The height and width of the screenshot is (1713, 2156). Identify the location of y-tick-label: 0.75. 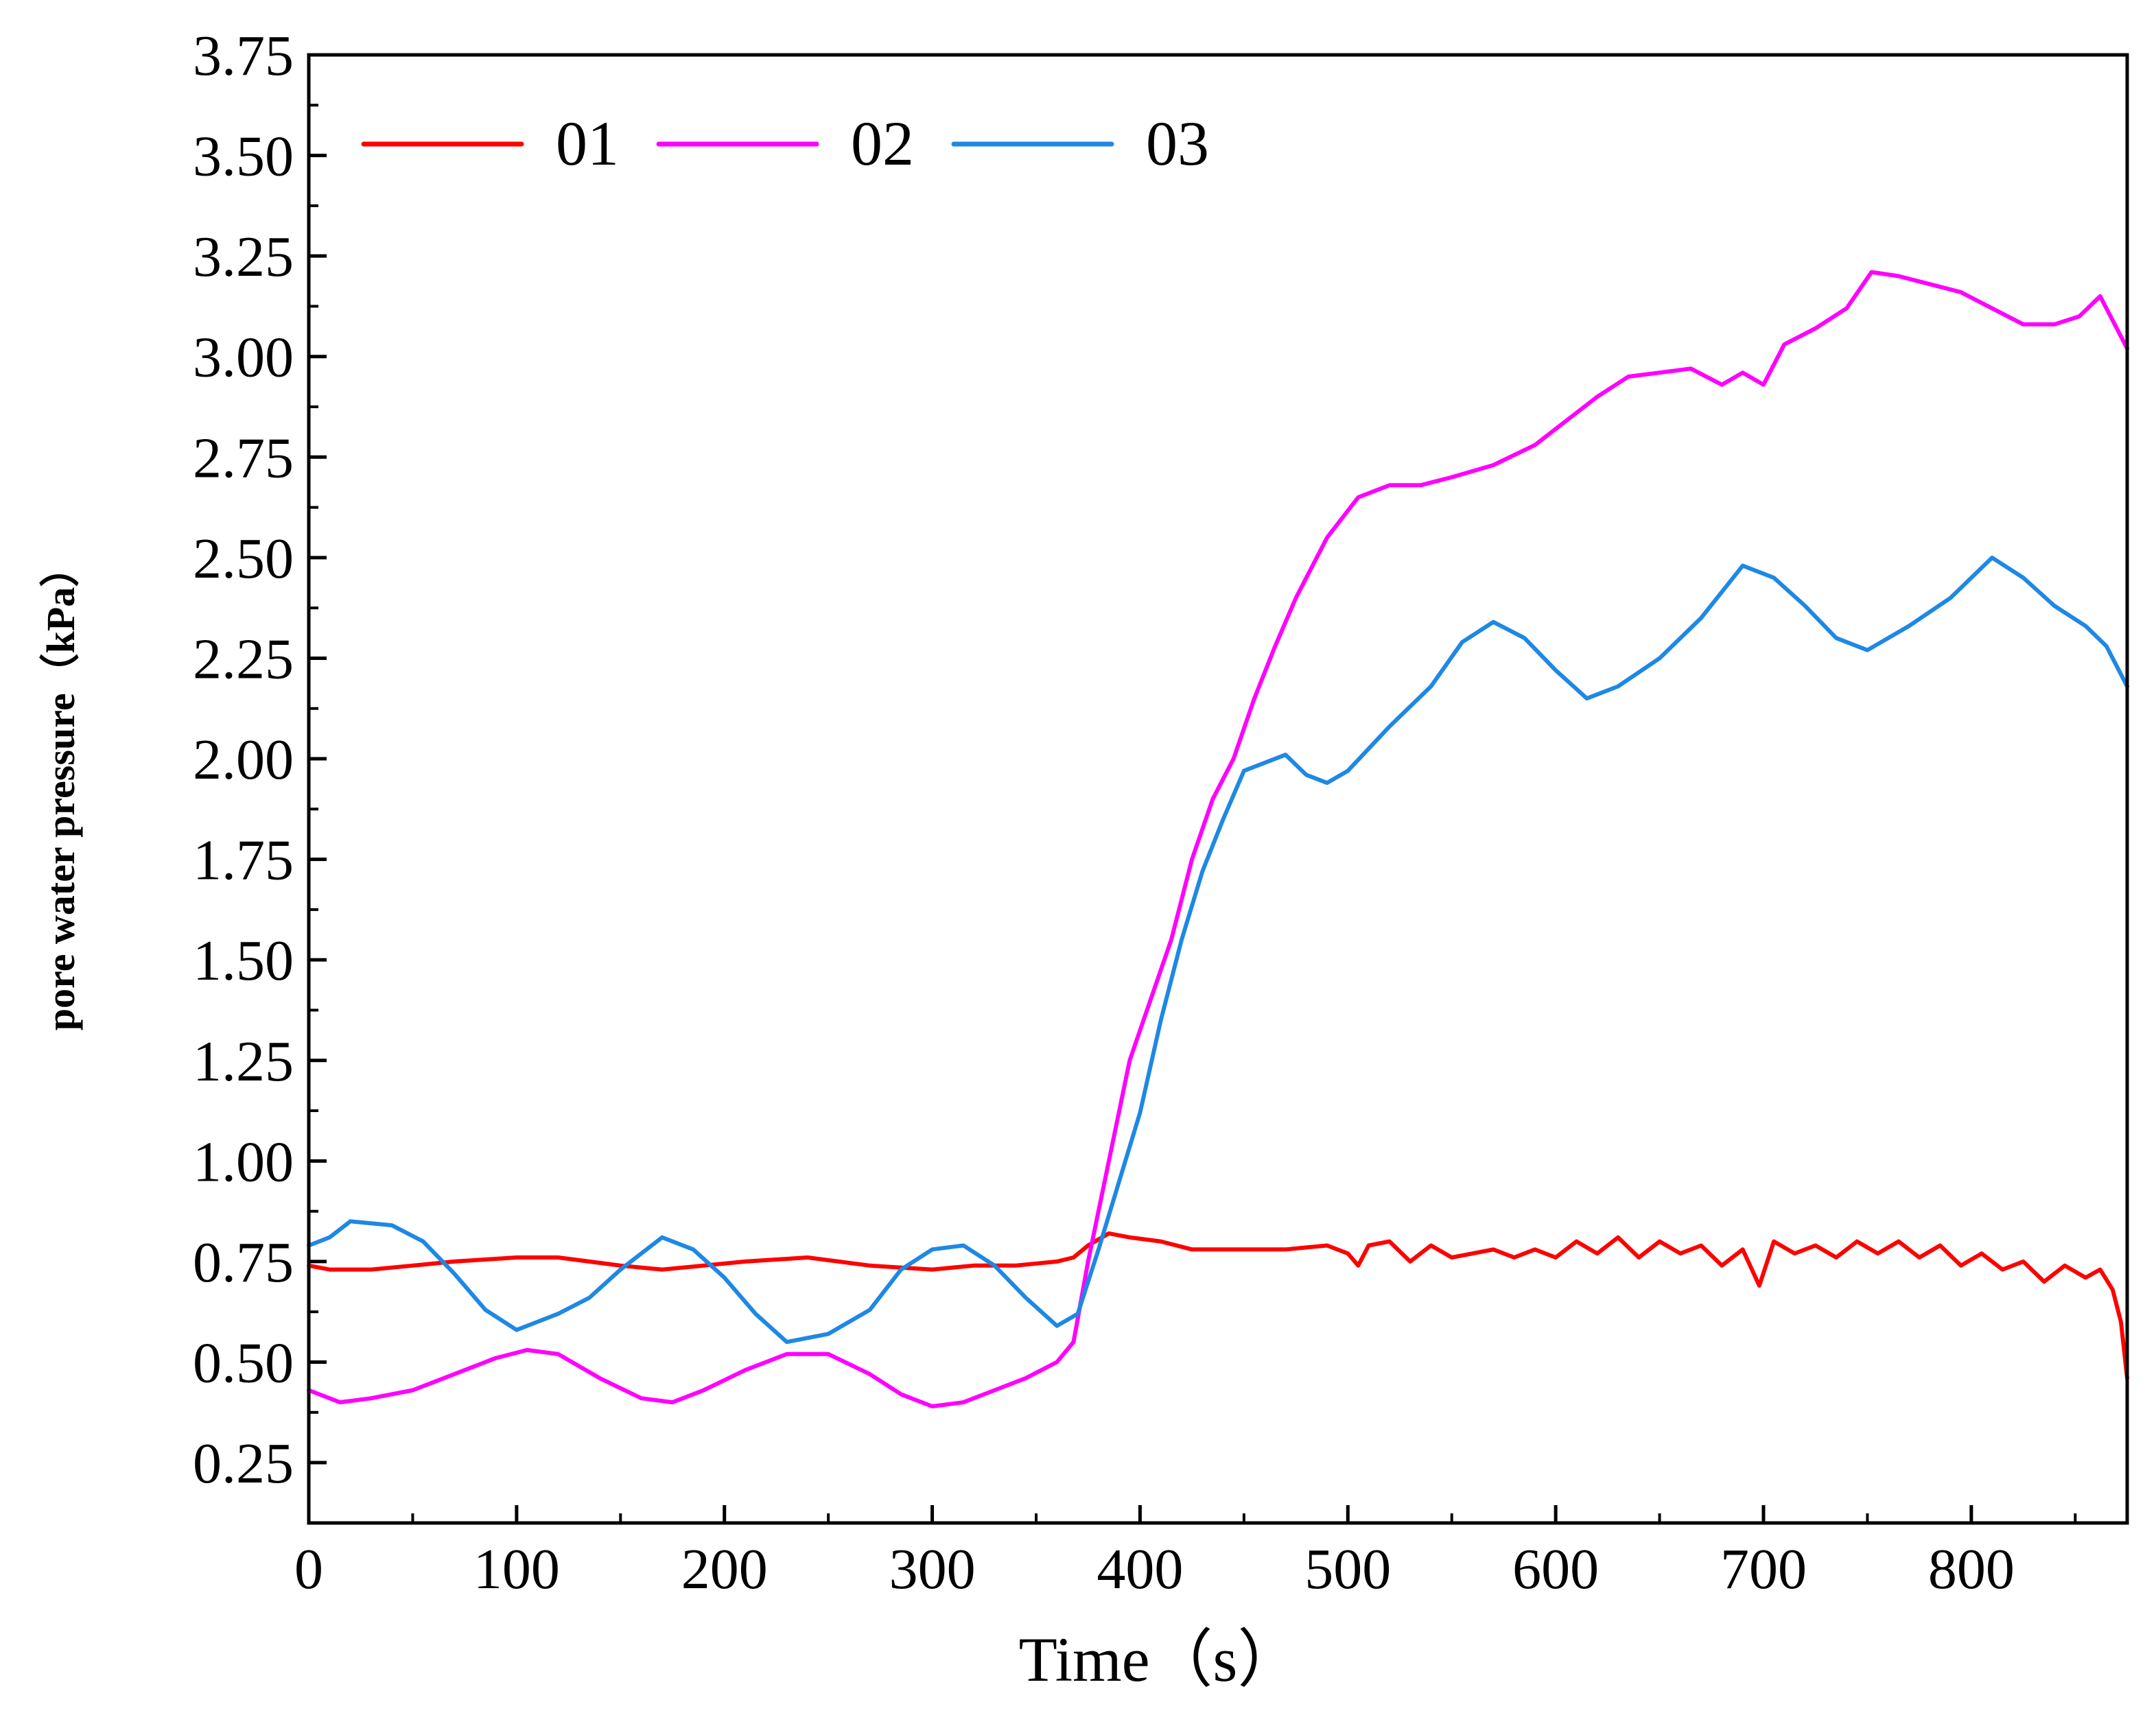
(243, 1263).